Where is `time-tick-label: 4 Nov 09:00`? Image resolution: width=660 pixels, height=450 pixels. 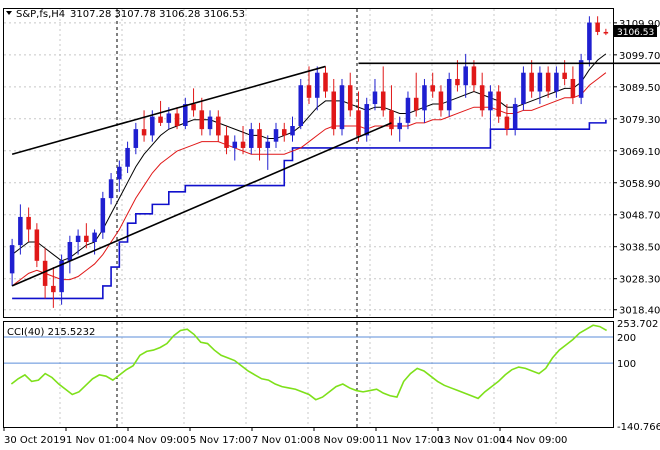
time-tick-label: 4 Nov 09:00 is located at coordinates (158, 440).